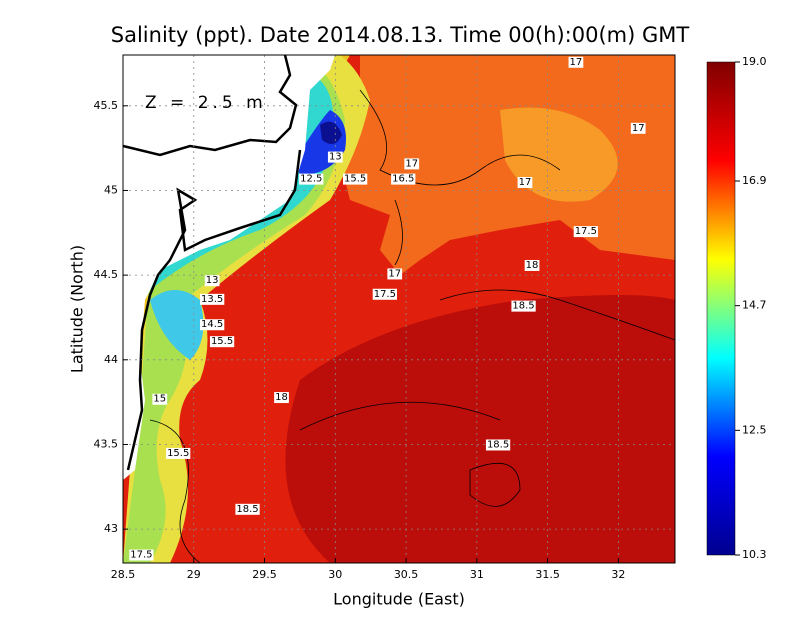 The image size is (800, 618). I want to click on x-tick-label: 30, so click(335, 574).